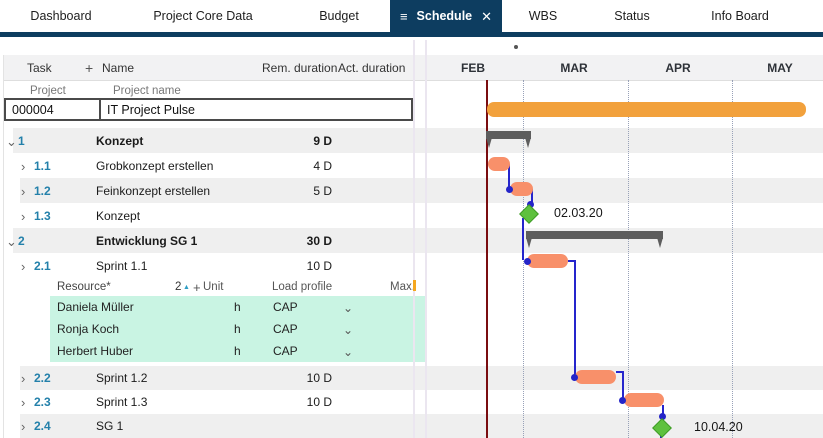 Image resolution: width=823 pixels, height=438 pixels. I want to click on column-header-task: Task, so click(39, 68).